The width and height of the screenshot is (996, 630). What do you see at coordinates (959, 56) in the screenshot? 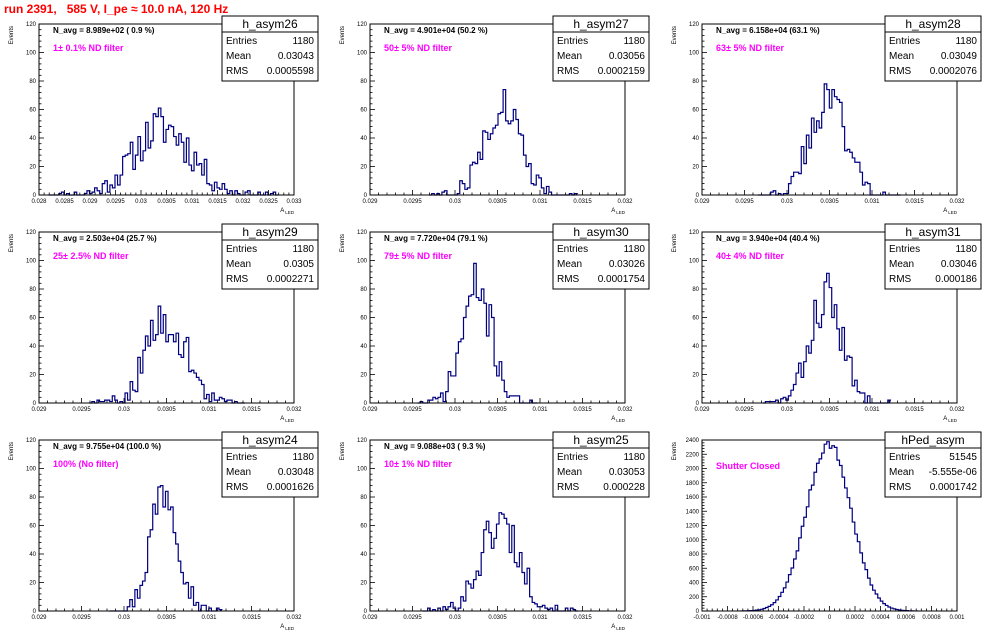
I see `stat-value-mean: 0.03049` at bounding box center [959, 56].